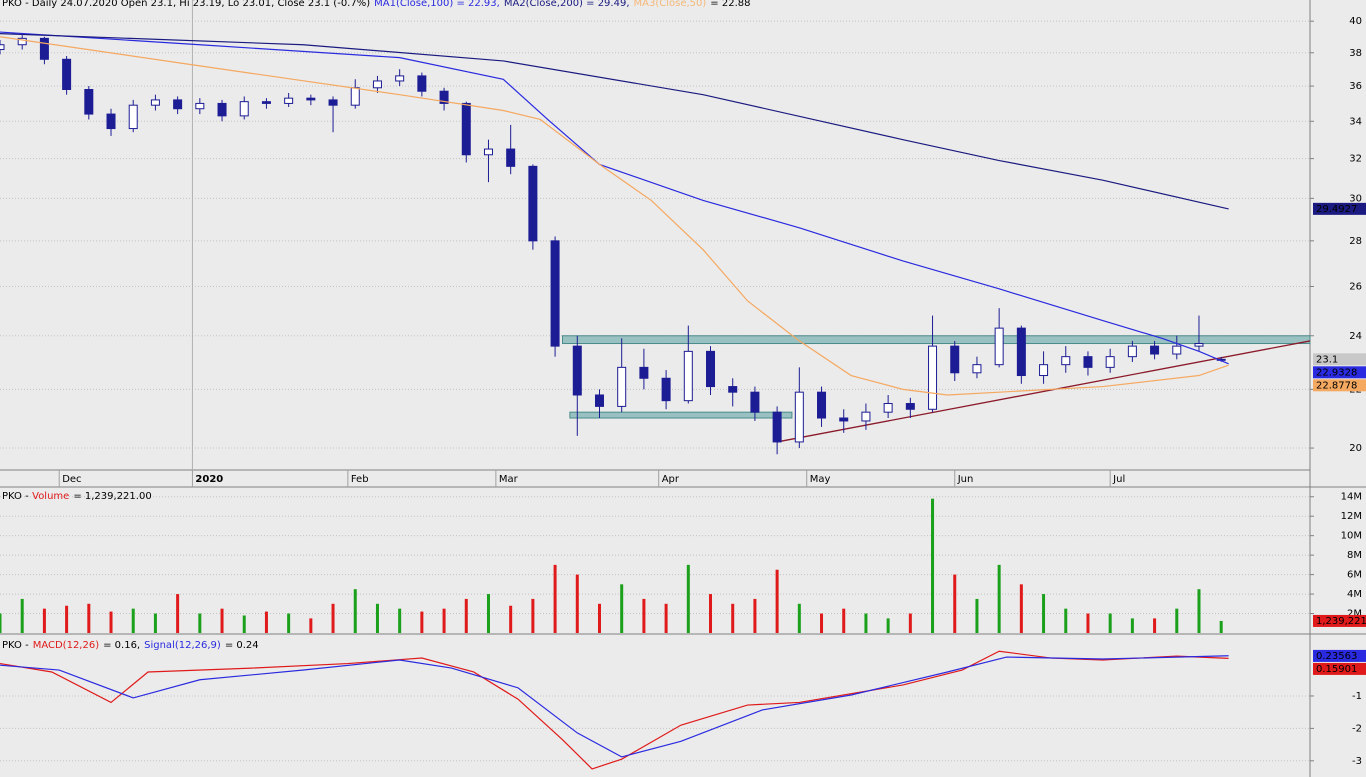 Image resolution: width=1366 pixels, height=777 pixels. What do you see at coordinates (1336, 669) in the screenshot?
I see `value-label: 0.15901` at bounding box center [1336, 669].